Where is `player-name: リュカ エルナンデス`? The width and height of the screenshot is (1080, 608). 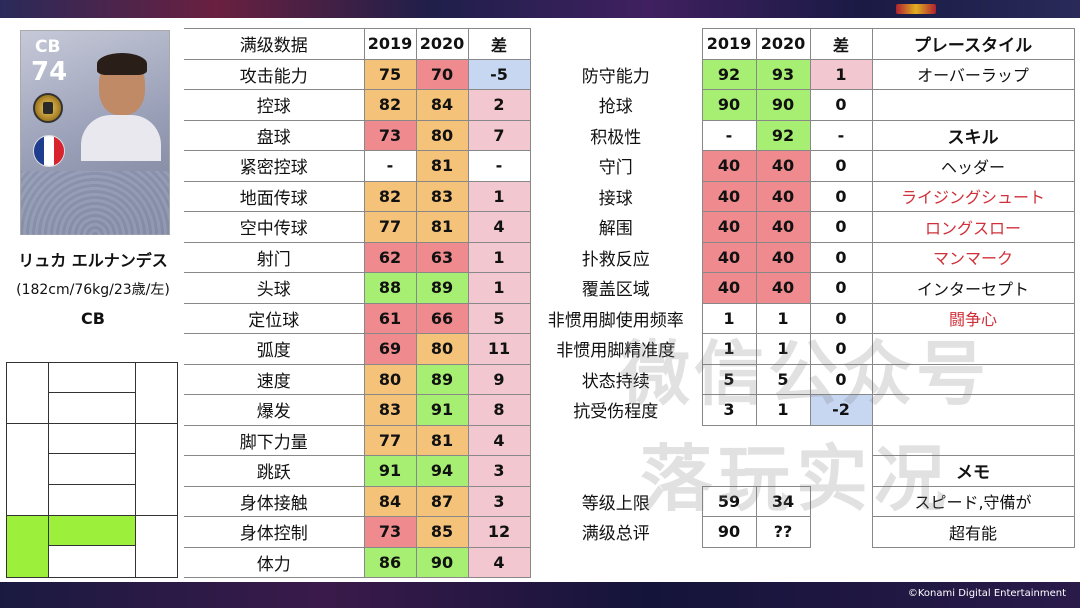 player-name: リュカ エルナンデス is located at coordinates (93, 260).